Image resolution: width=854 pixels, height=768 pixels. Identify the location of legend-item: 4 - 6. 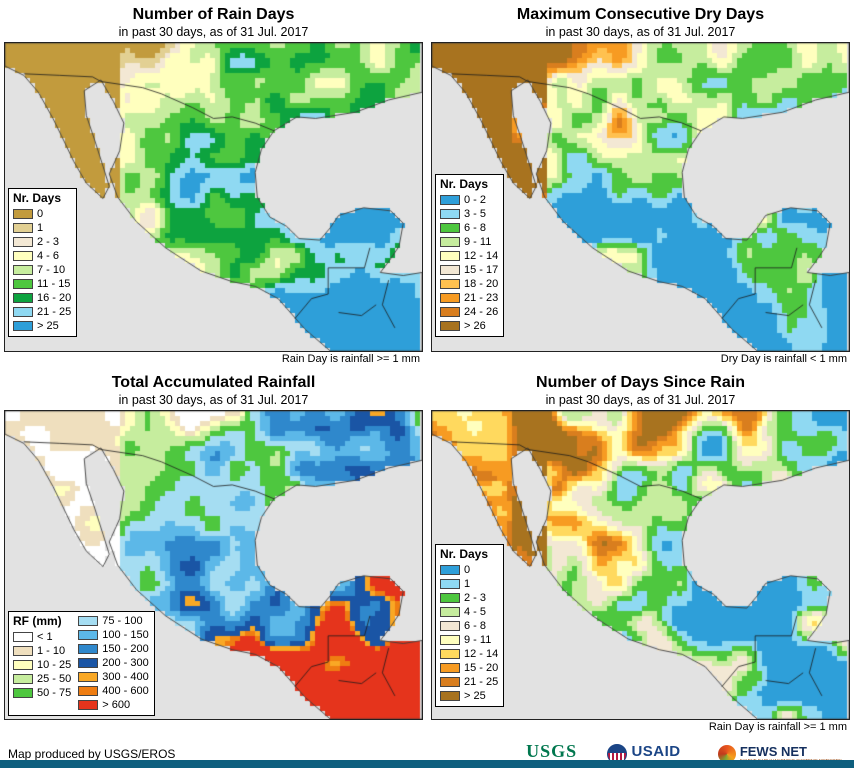
(42, 256).